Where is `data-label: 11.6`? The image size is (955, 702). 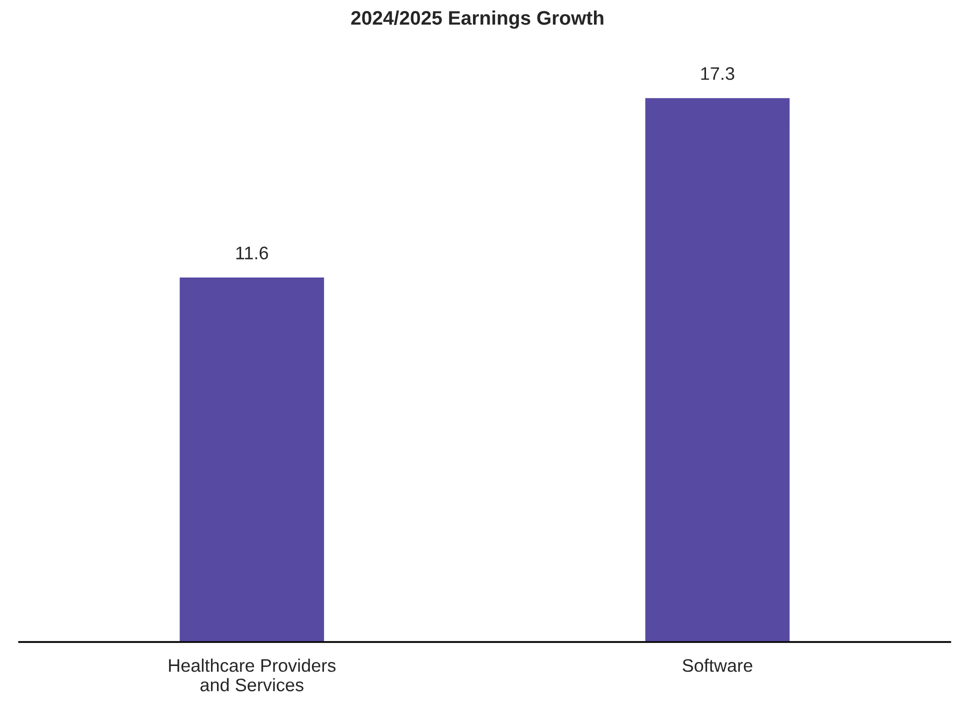 data-label: 11.6 is located at coordinates (252, 253).